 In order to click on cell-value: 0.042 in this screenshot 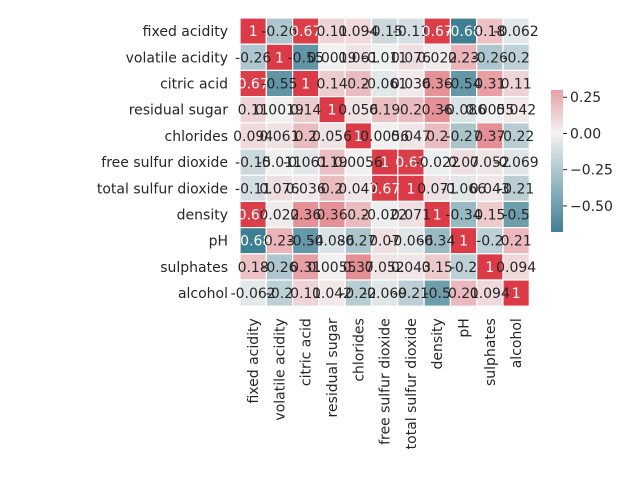, I will do `click(516, 111)`.